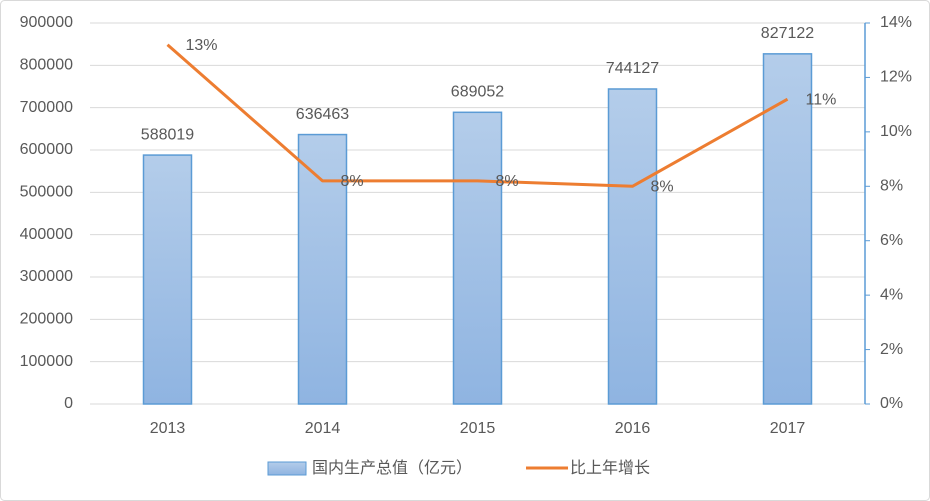  I want to click on y2-tick-label: 10%, so click(896, 131).